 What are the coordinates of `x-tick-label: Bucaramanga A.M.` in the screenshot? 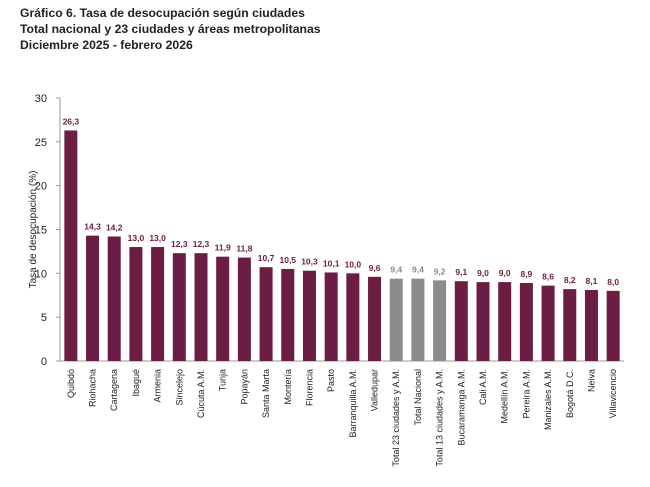 It's located at (461, 407).